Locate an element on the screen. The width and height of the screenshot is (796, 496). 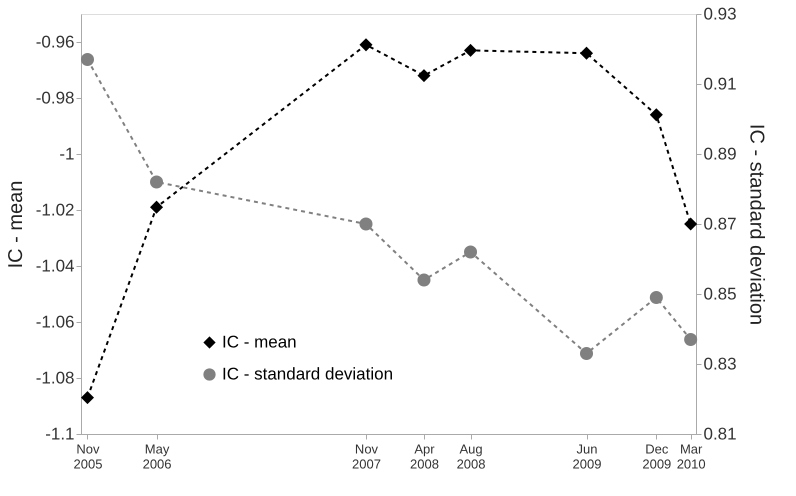
y-axis-title: IC - mean is located at coordinates (15, 224).